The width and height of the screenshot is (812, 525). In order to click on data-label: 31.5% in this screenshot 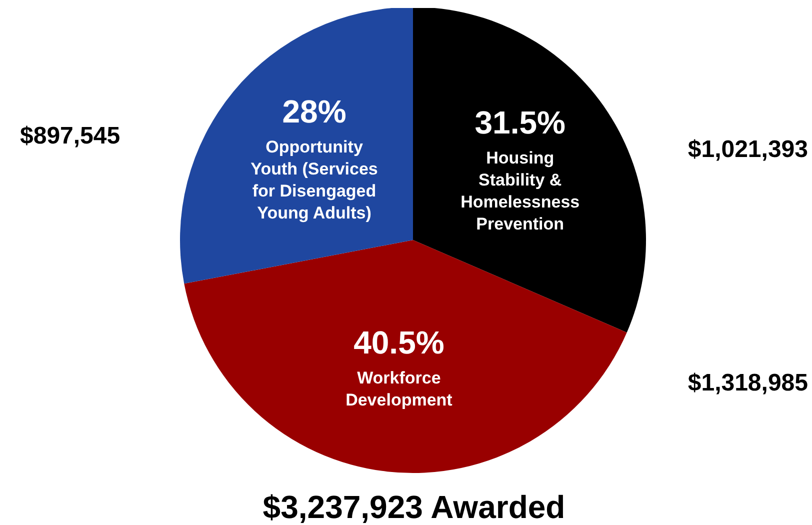, I will do `click(520, 122)`.